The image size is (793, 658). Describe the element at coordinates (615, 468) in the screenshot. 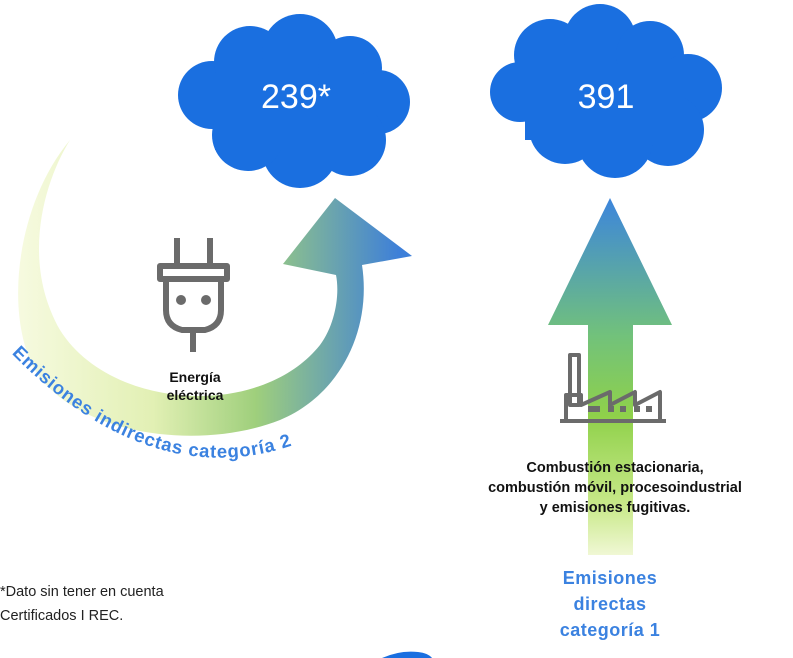

I see `direct-sources-line1: Combustión estacionaria,` at that location.